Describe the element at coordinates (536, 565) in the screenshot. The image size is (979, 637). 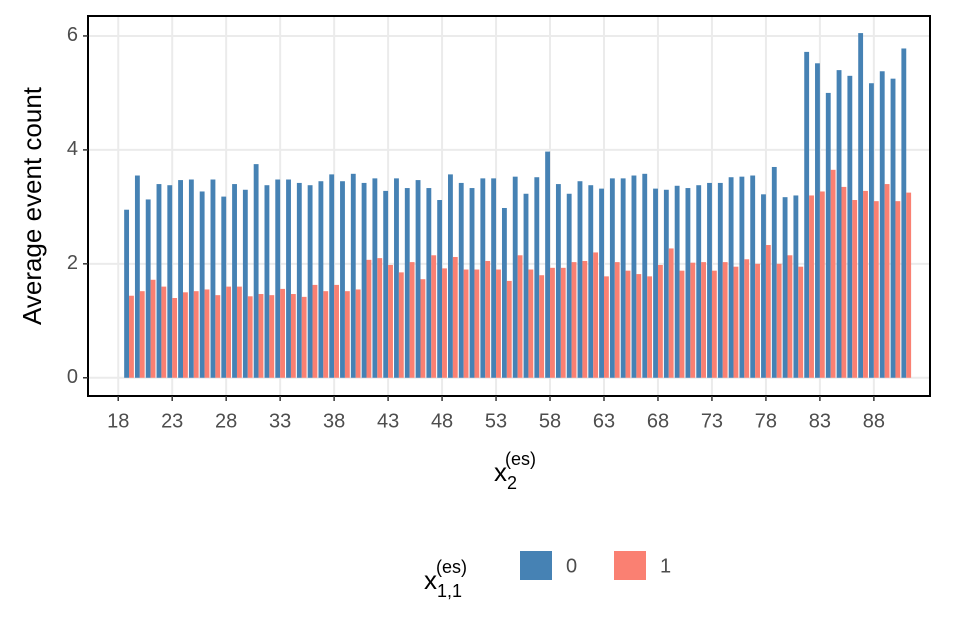
I see `legend-key` at that location.